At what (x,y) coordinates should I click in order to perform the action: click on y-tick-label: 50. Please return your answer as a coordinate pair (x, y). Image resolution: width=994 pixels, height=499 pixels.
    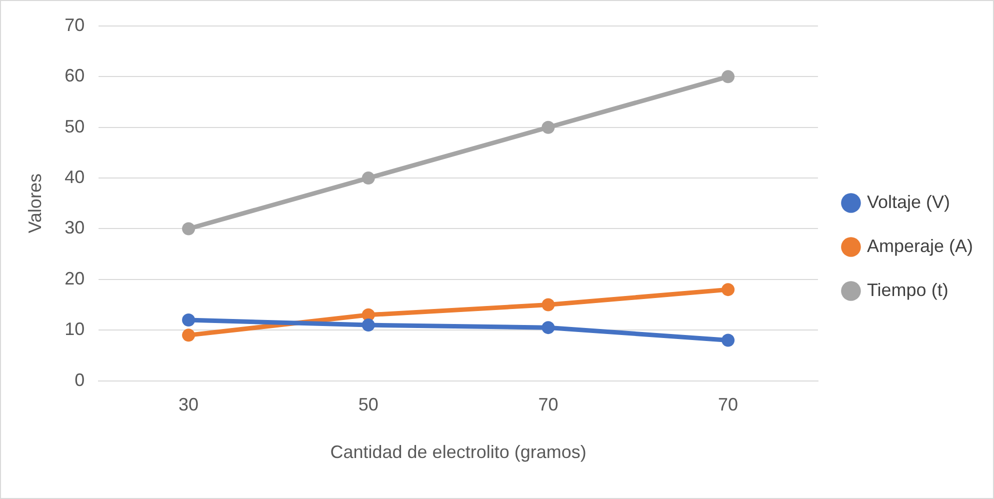
    Looking at the image, I should click on (74, 126).